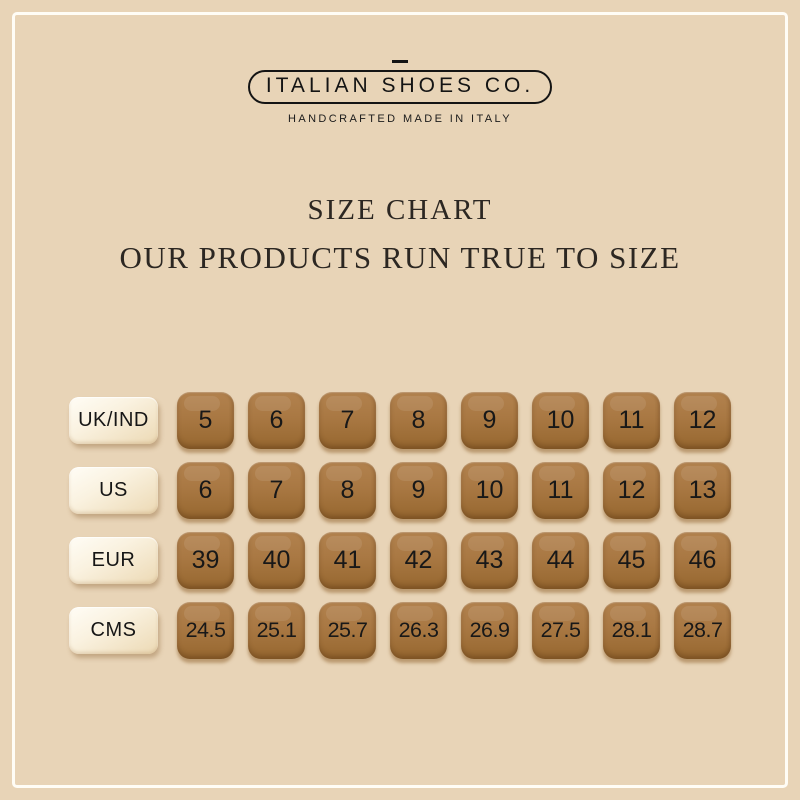 This screenshot has width=800, height=800. What do you see at coordinates (276, 560) in the screenshot?
I see `size-tile: 40` at bounding box center [276, 560].